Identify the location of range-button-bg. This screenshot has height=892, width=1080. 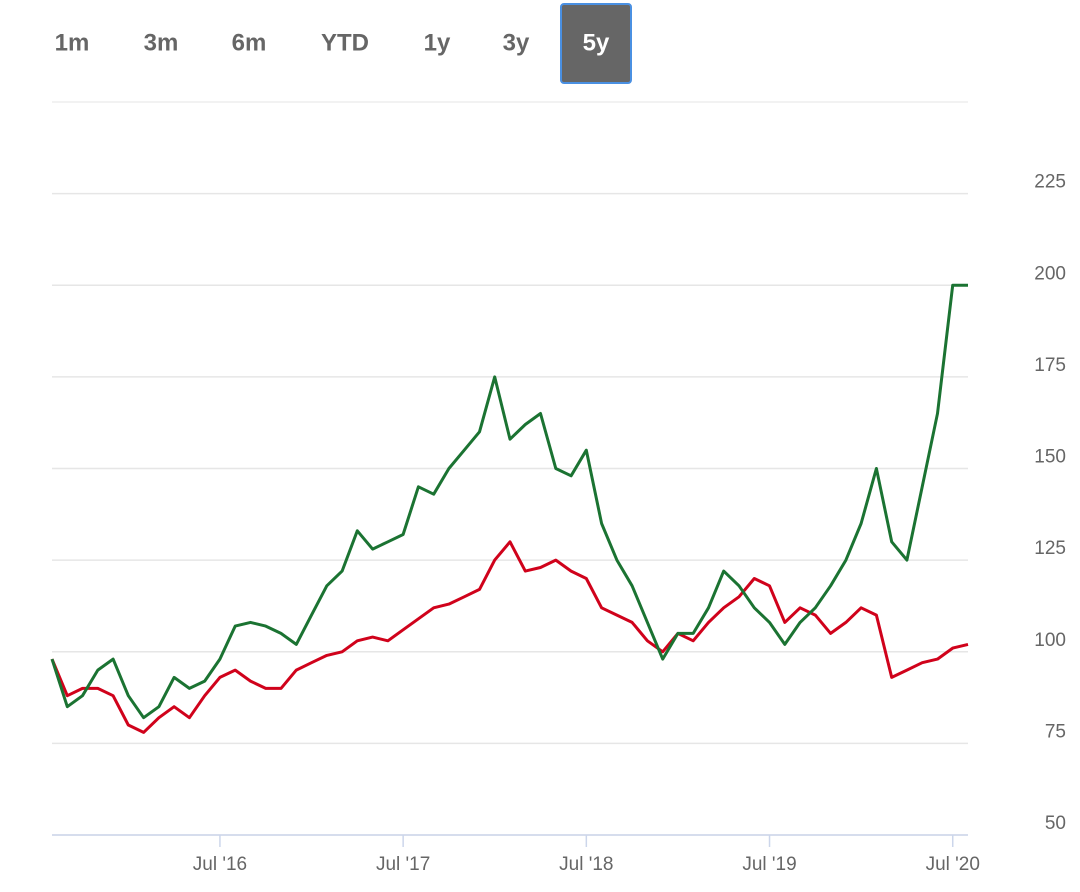
(596, 43).